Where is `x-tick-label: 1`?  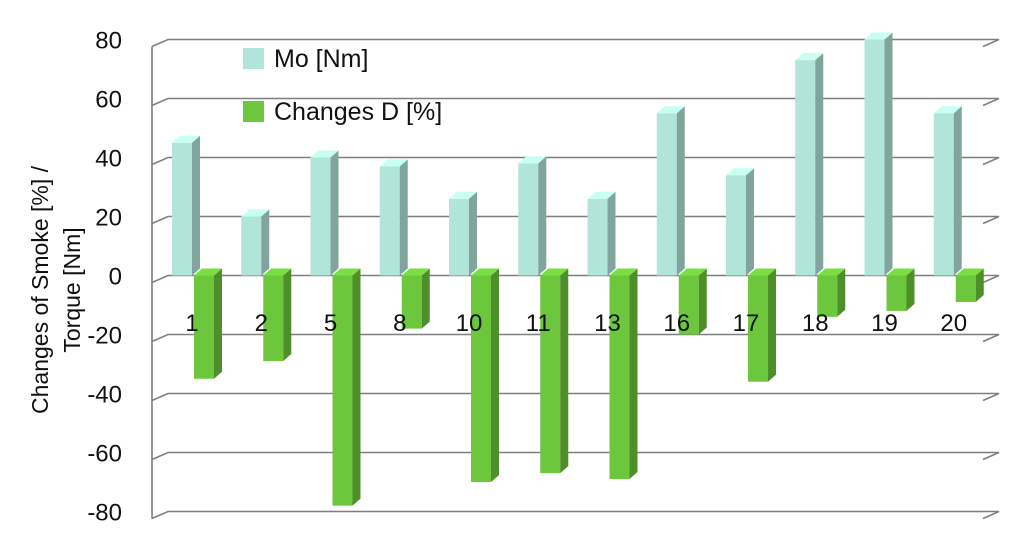 x-tick-label: 1 is located at coordinates (191, 323).